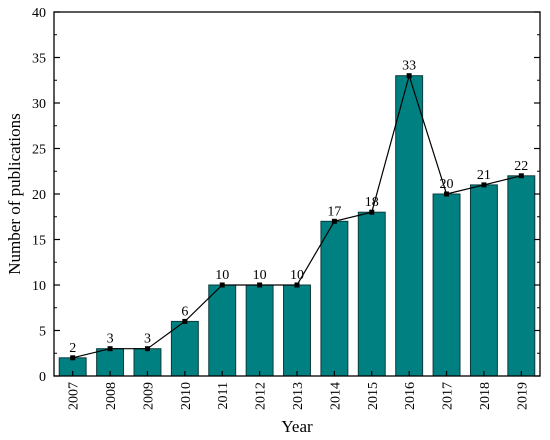 Image resolution: width=550 pixels, height=440 pixels. What do you see at coordinates (372, 202) in the screenshot?
I see `data-label-2015: 18` at bounding box center [372, 202].